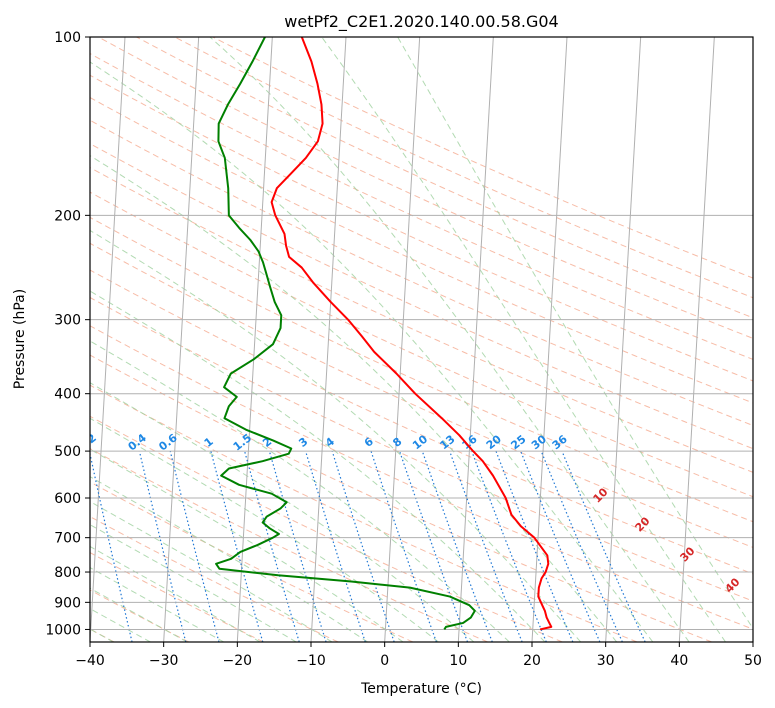 Image resolution: width=775 pixels, height=708 pixels. What do you see at coordinates (67, 539) in the screenshot?
I see `y-tick-label: 700` at bounding box center [67, 539].